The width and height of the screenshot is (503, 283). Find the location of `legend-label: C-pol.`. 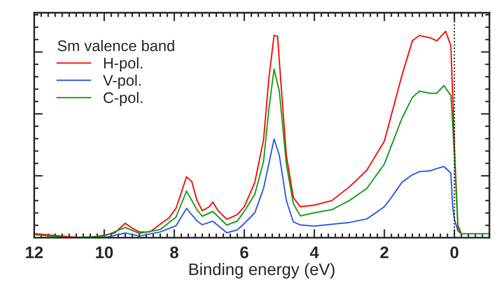

legend-label: C-pol. is located at coordinates (123, 99).